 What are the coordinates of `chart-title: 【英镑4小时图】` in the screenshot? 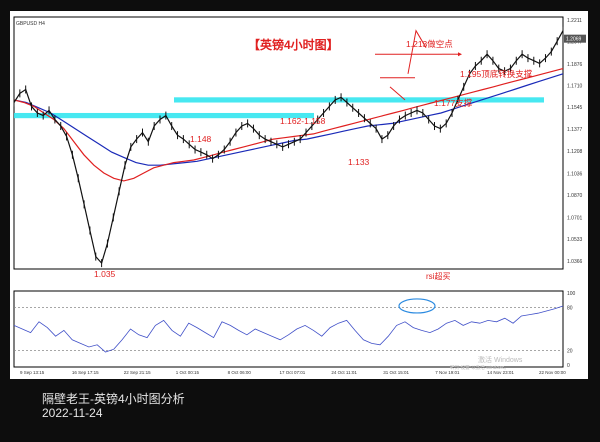 It's located at (293, 44).